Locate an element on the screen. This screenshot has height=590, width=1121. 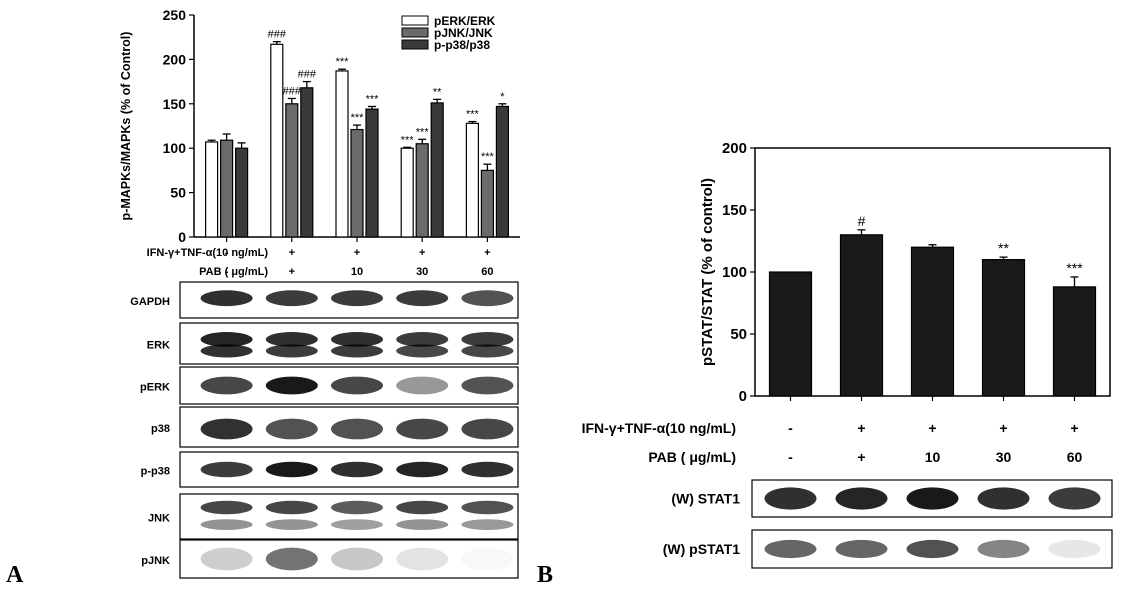
blot-label: pERK is located at coordinates (155, 388).